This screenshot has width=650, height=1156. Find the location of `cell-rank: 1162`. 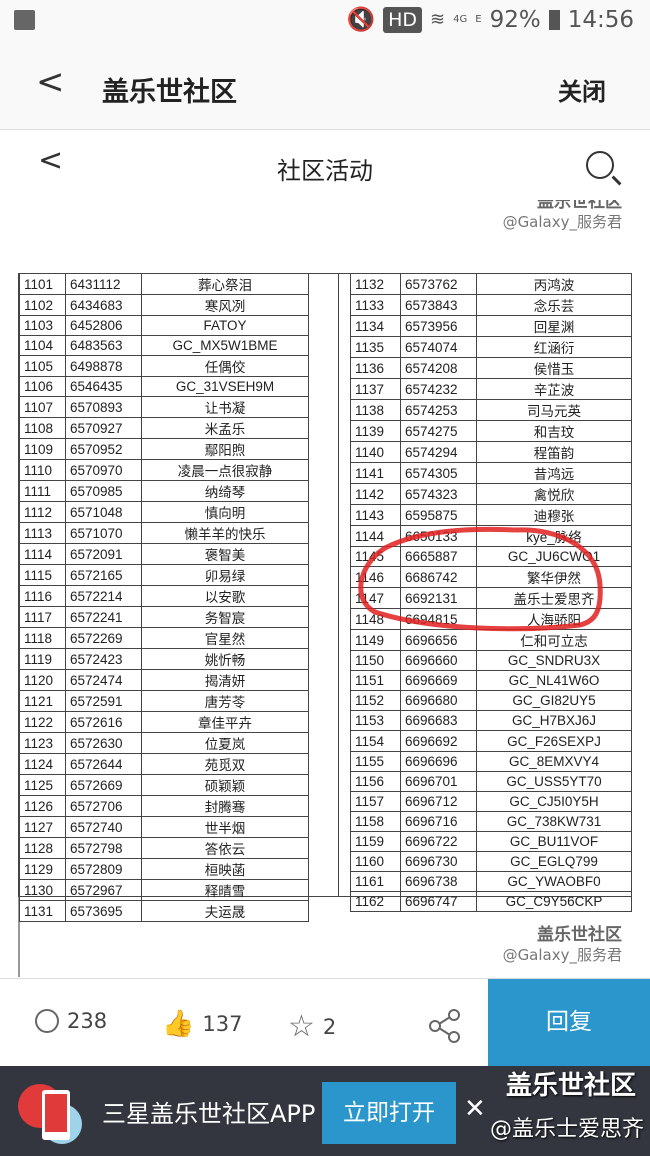

cell-rank: 1162 is located at coordinates (375, 902).